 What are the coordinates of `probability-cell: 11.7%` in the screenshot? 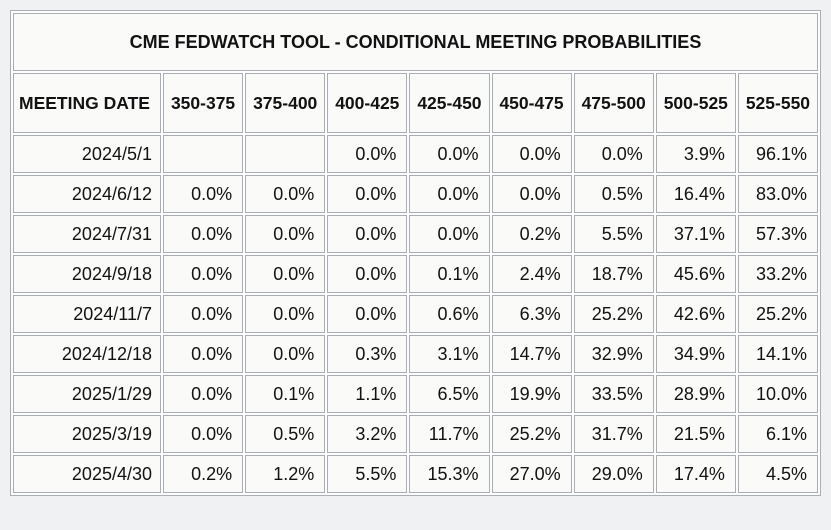 It's located at (449, 434).